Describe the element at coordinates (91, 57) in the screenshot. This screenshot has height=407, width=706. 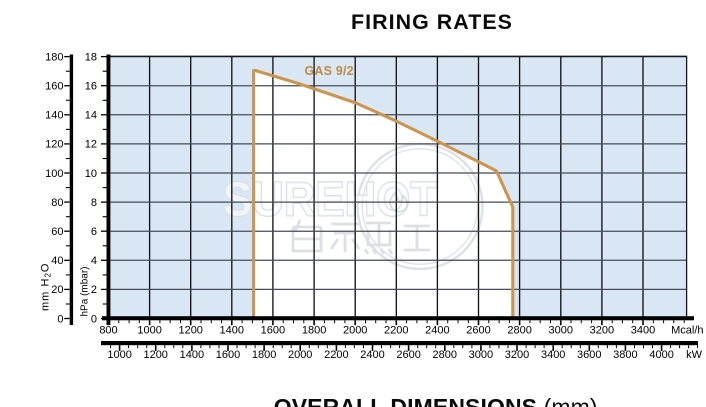
I see `svg-text: 18` at that location.